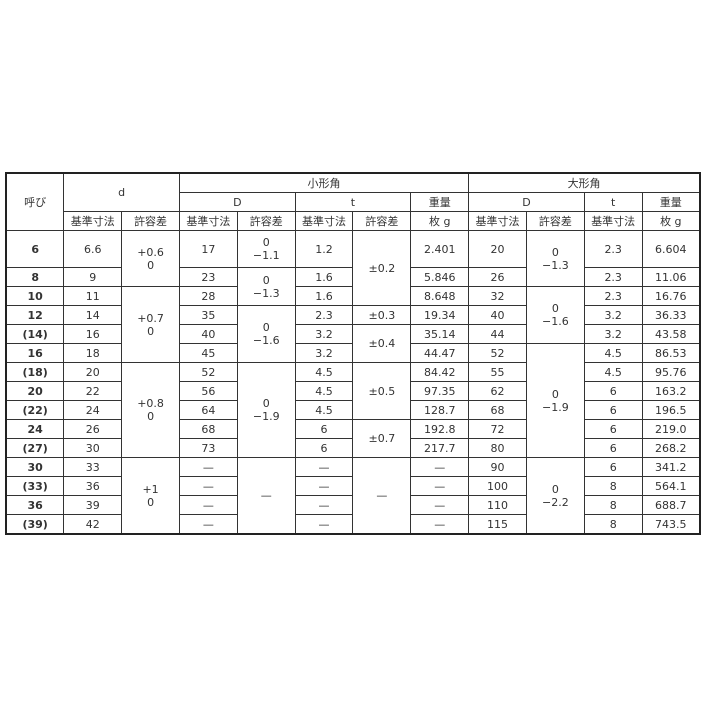  I want to click on large-D-cell: 100, so click(497, 486).